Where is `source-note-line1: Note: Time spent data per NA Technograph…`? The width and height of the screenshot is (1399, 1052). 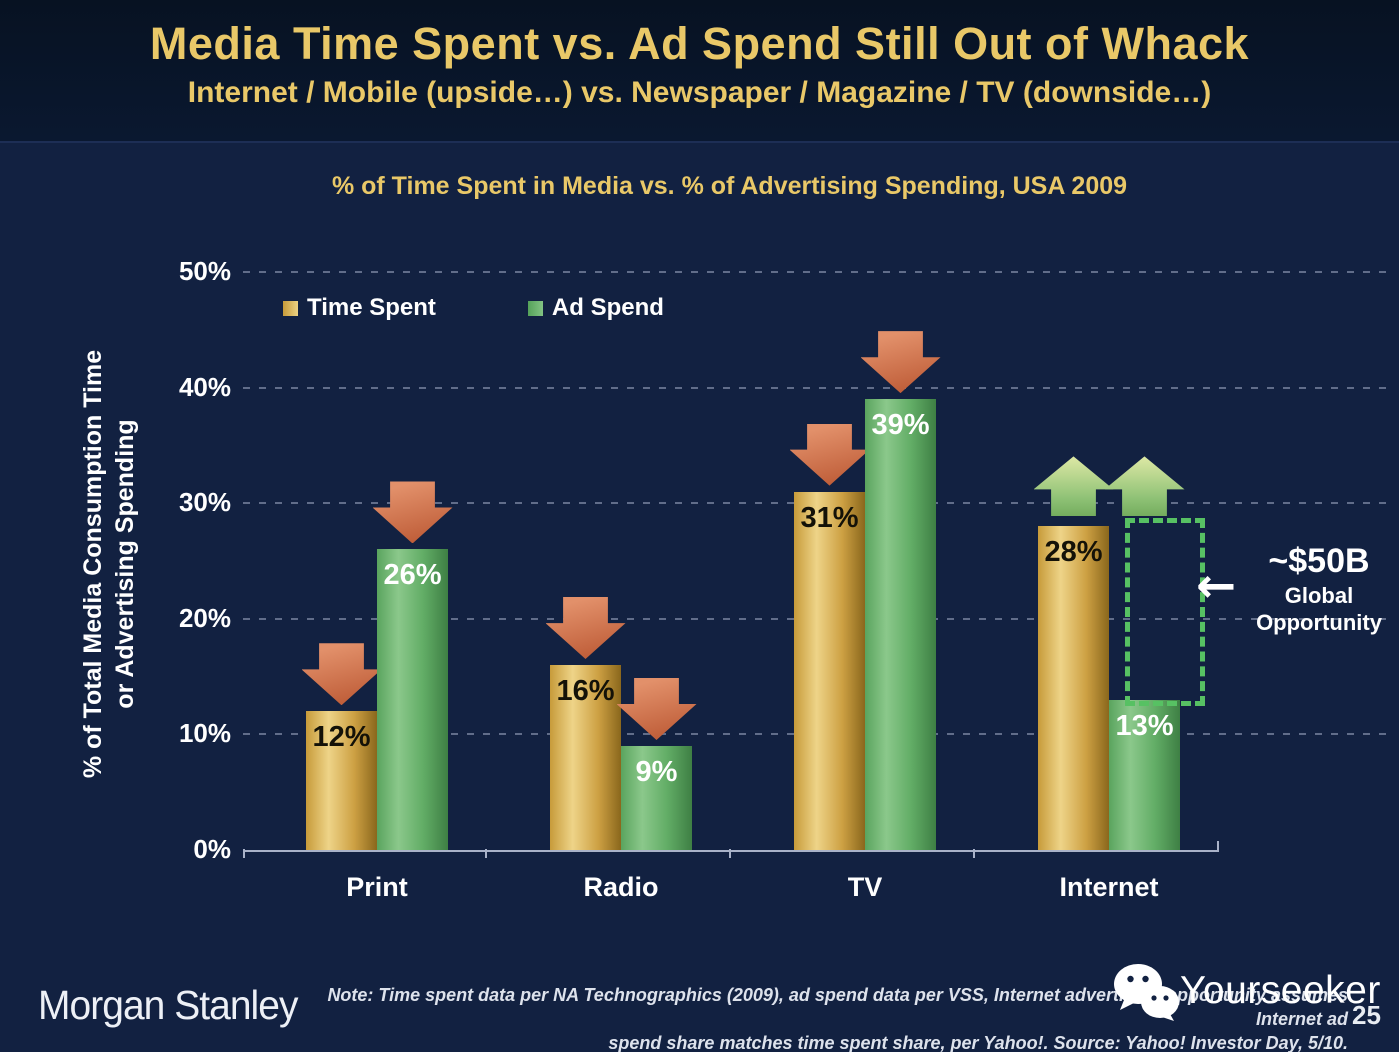
source-note-line1: Note: Time spent data per NA Technograph… is located at coordinates (837, 1007).